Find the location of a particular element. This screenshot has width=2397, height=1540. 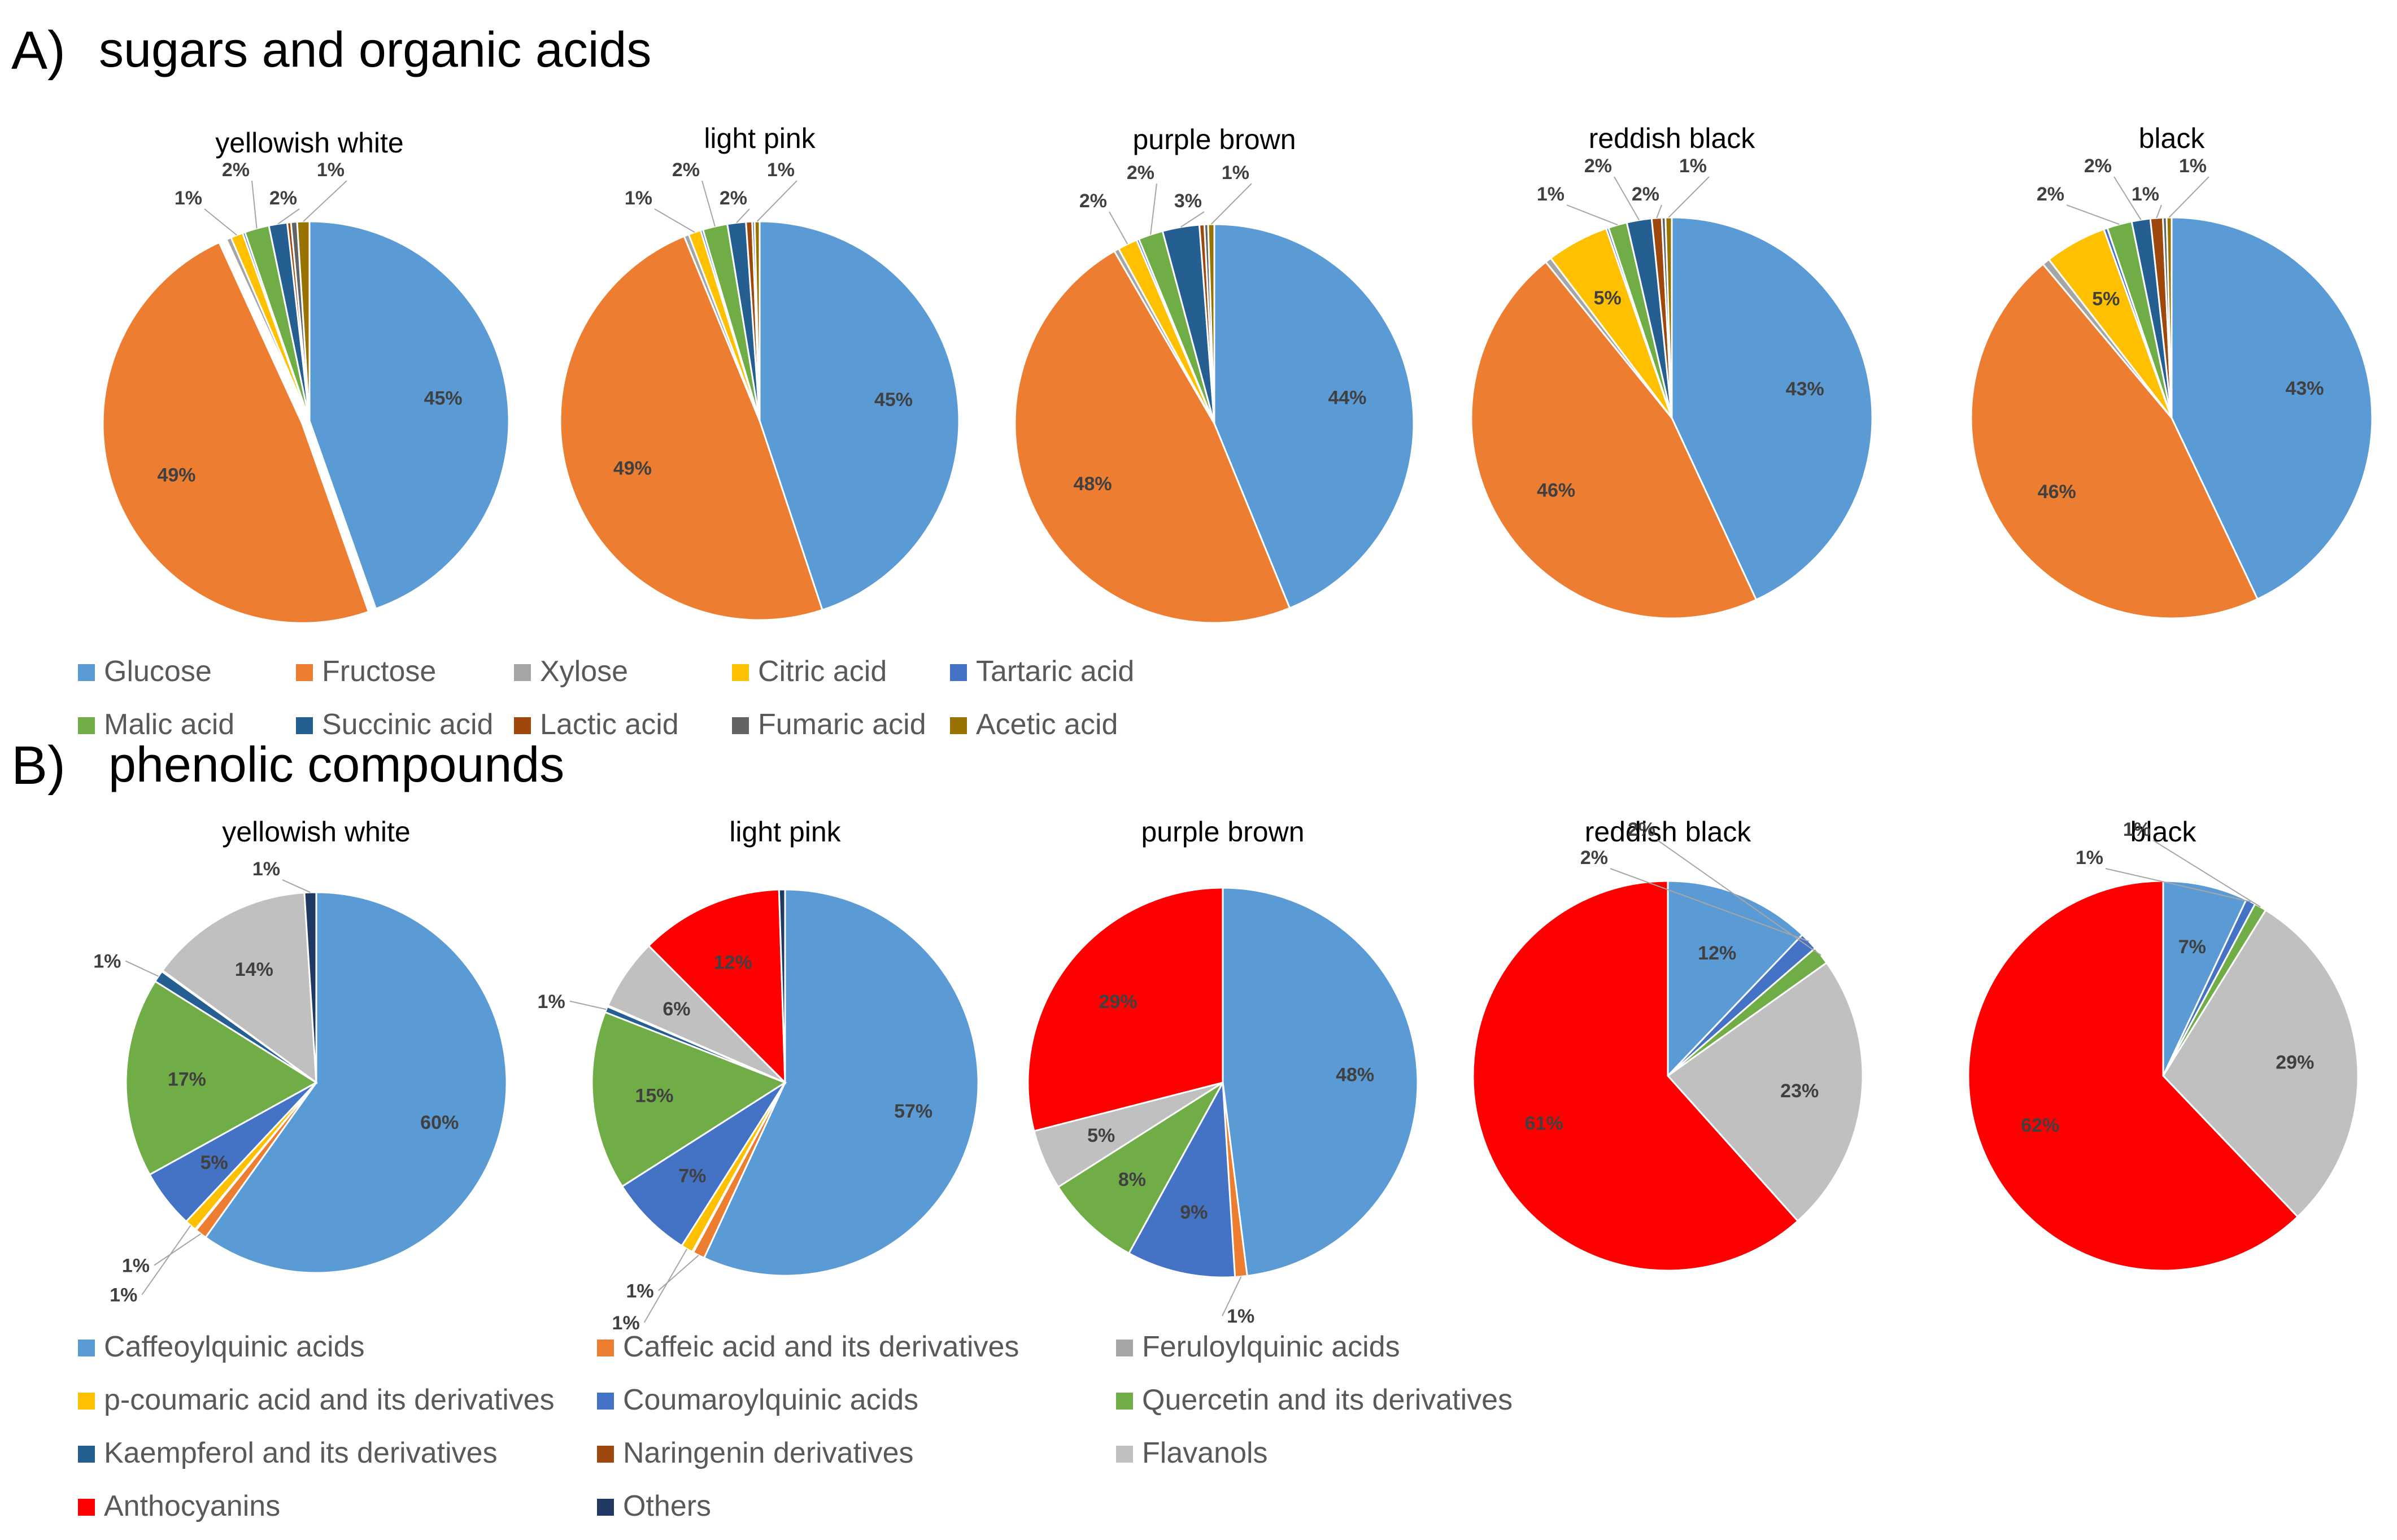

data-label-lactic-acid: 1% is located at coordinates (2145, 194).